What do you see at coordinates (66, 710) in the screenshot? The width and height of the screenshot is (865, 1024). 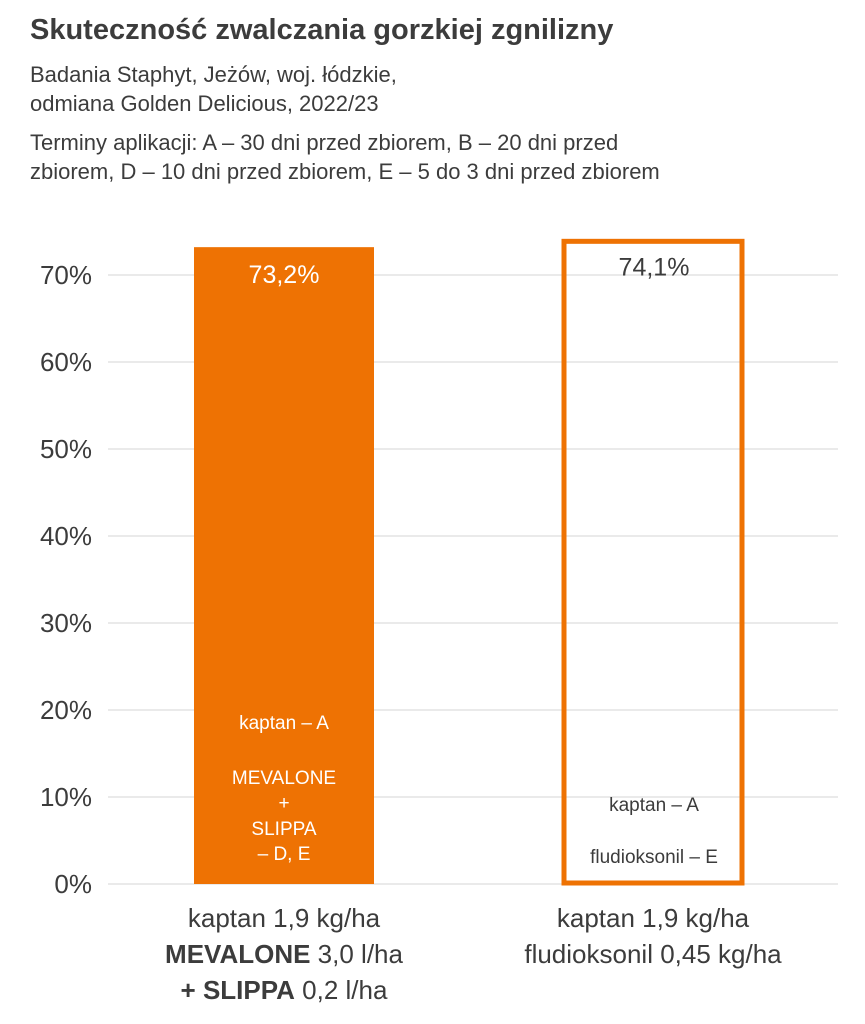 I see `y-tick-label: 20%` at bounding box center [66, 710].